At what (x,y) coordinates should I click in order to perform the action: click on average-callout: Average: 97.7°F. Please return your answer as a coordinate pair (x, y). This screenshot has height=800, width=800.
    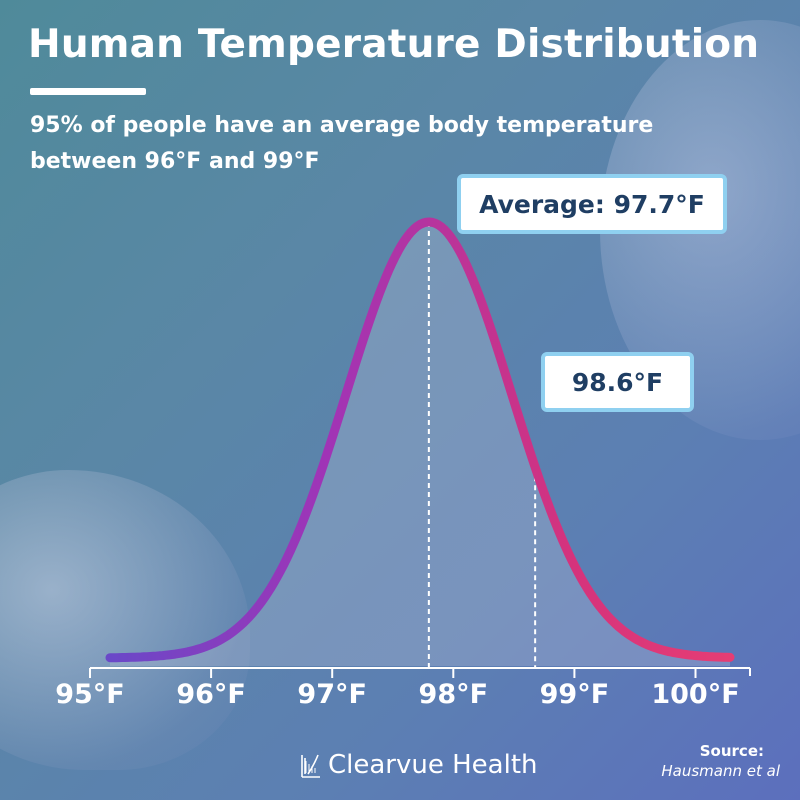
    Looking at the image, I should click on (592, 204).